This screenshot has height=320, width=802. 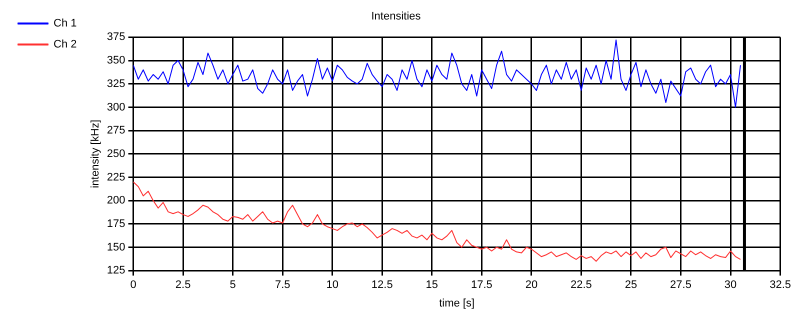 I want to click on y-tick-label: 200, so click(x=116, y=200).